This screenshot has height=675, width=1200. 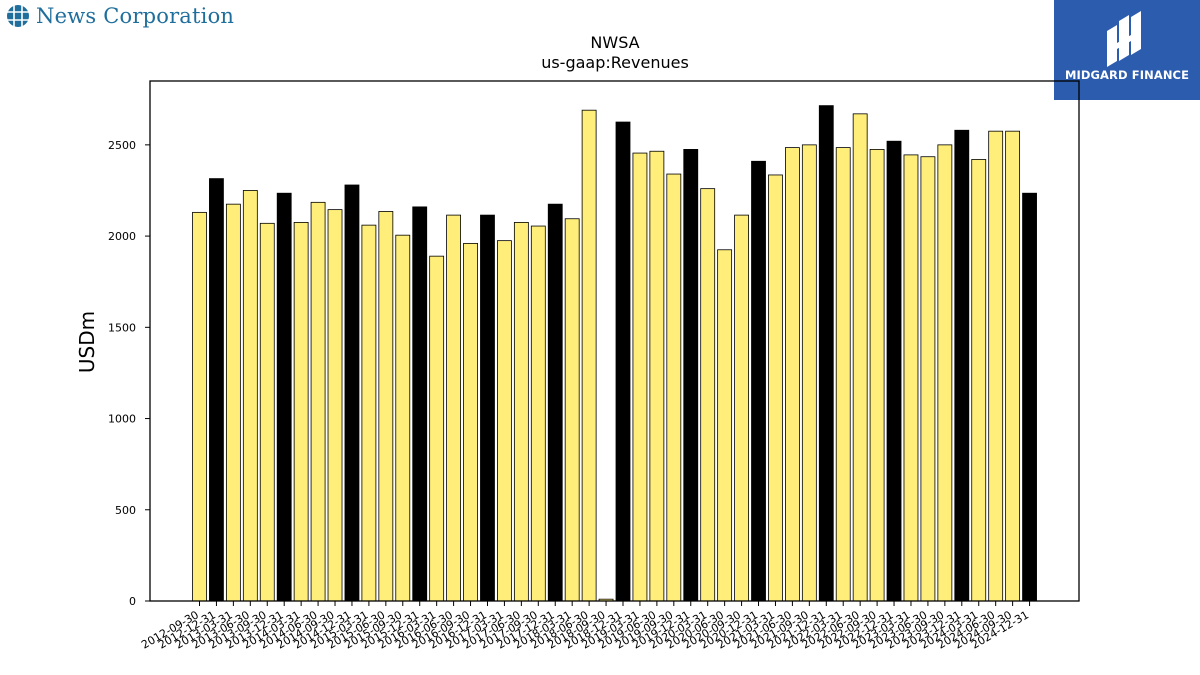 I want to click on globe-grid-icon, so click(x=18, y=16).